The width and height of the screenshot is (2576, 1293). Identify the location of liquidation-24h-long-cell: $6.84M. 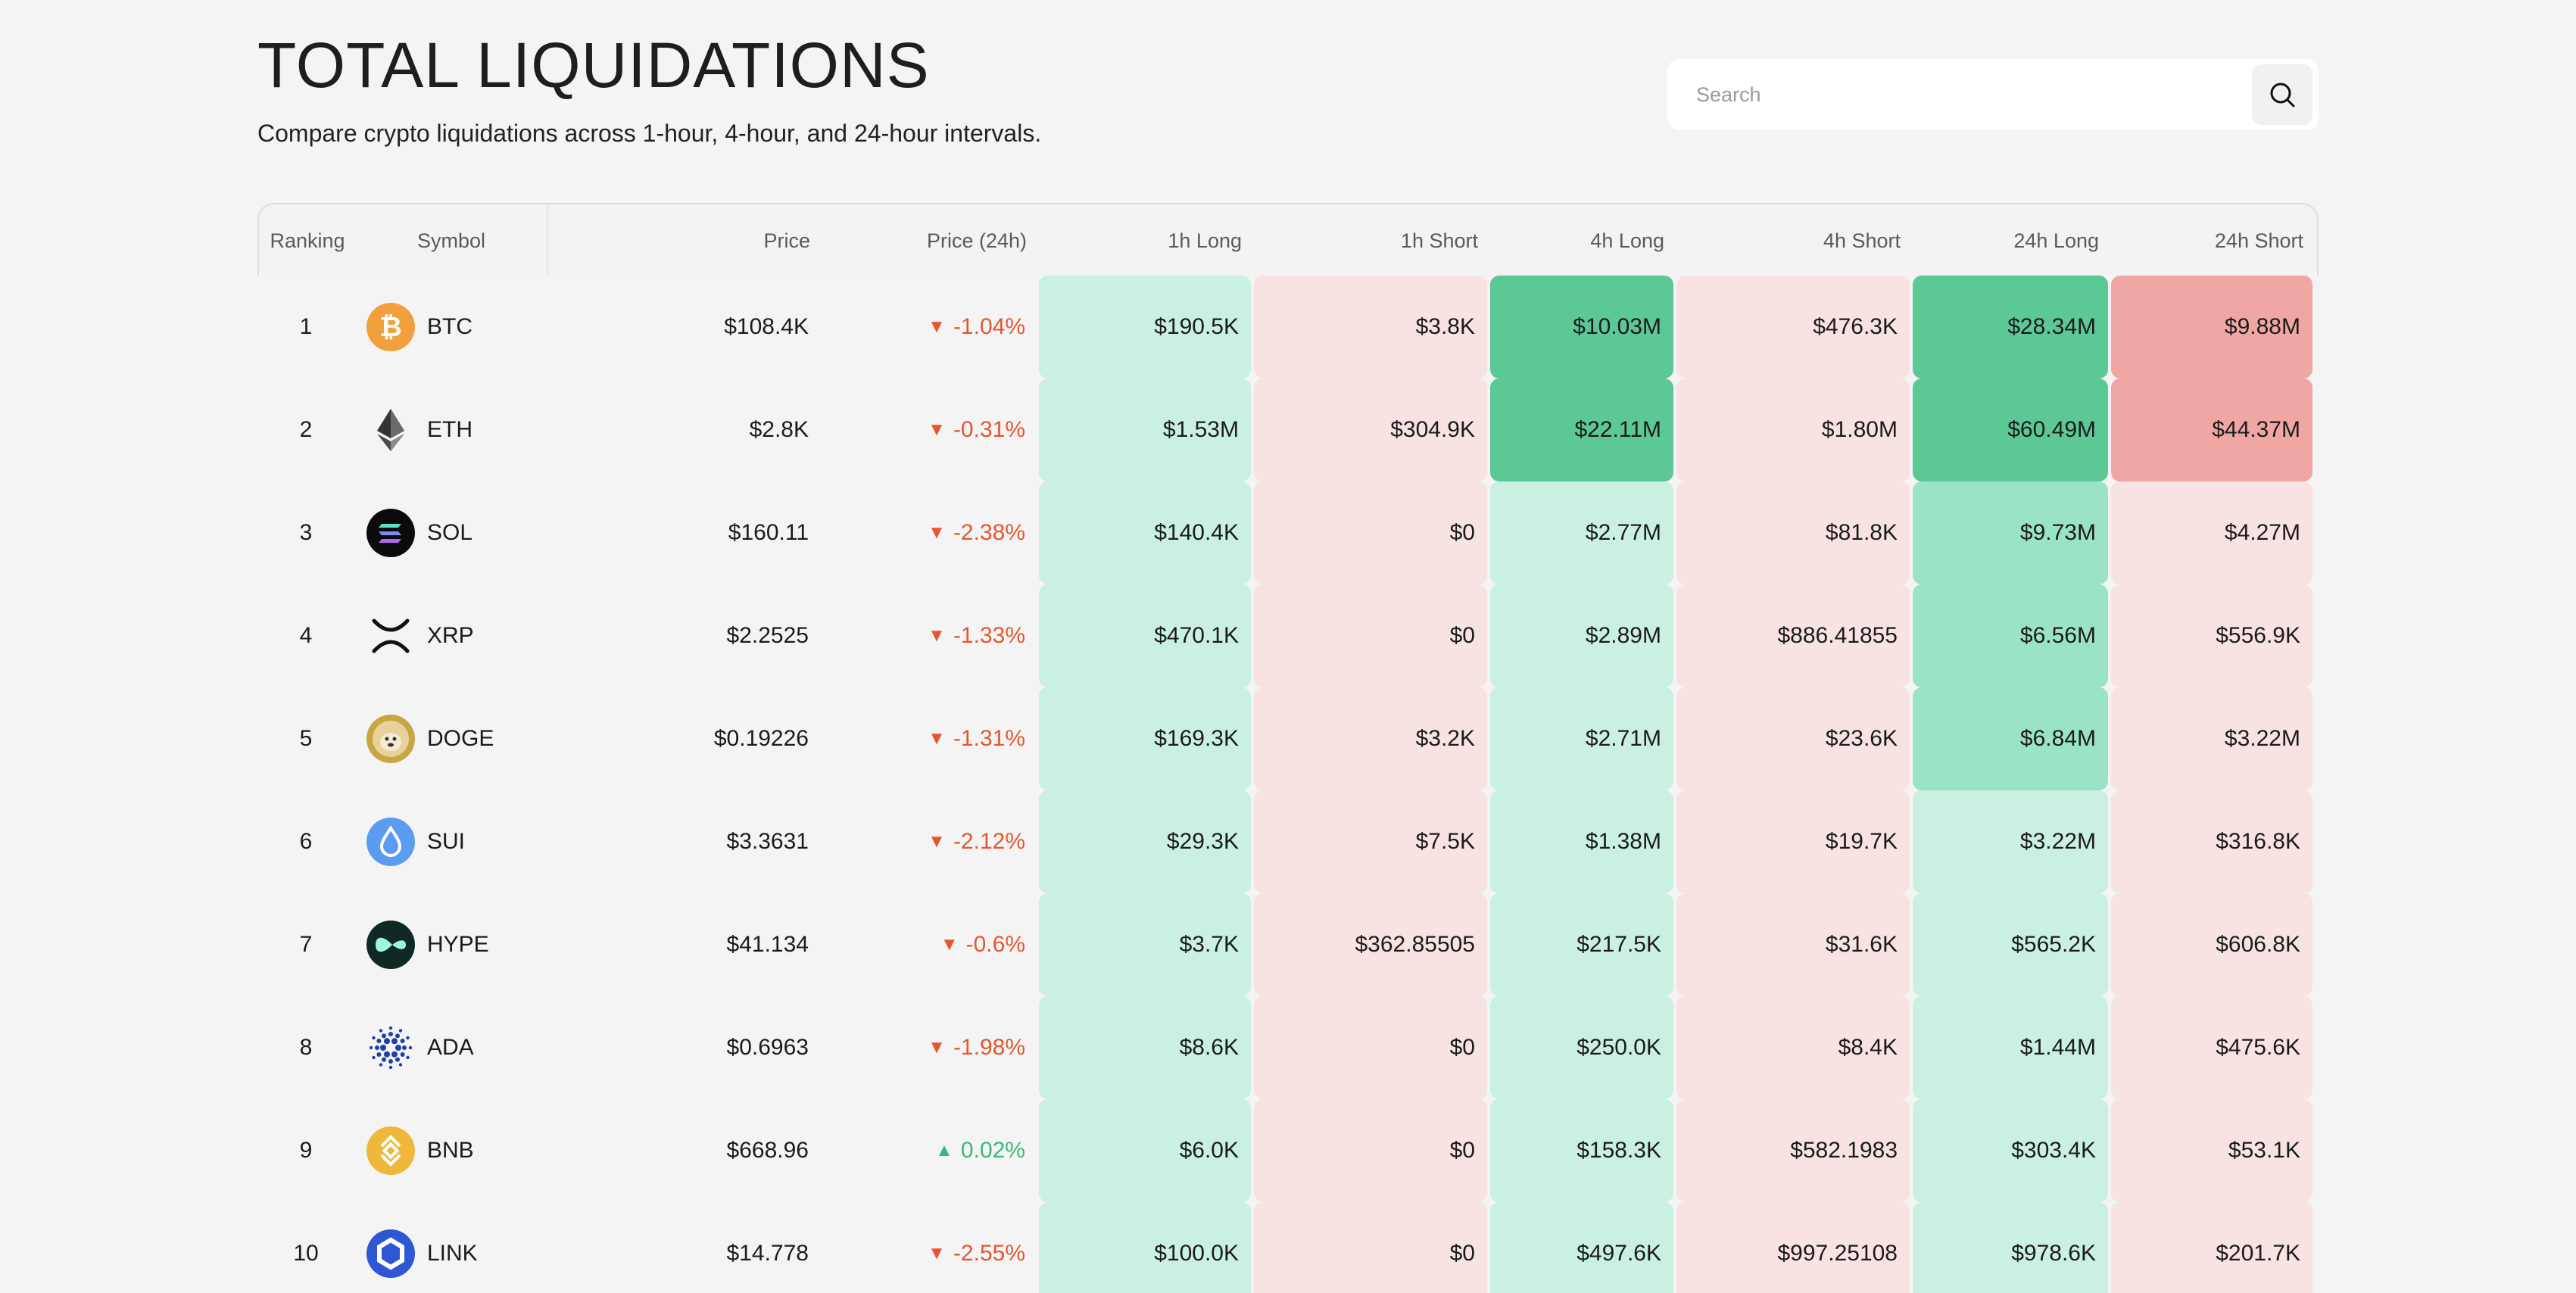
(2010, 738).